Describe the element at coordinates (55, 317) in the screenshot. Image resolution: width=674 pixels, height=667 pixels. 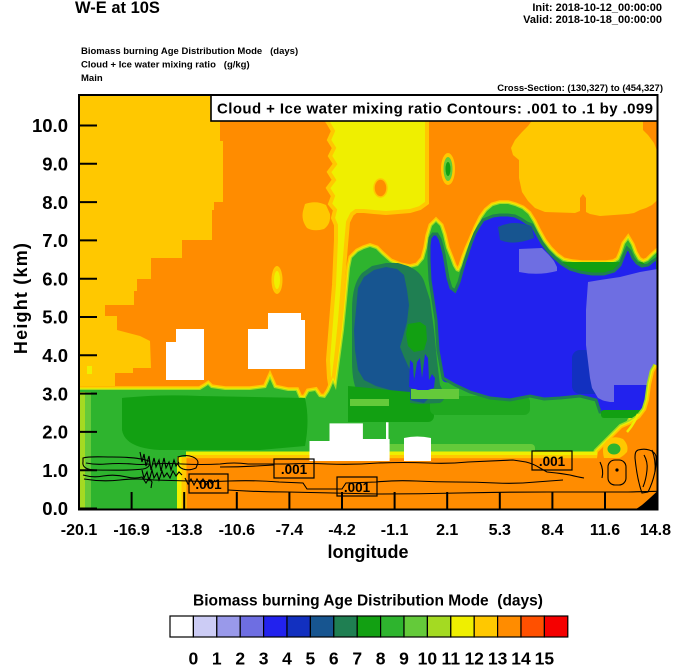
I see `svg-text: 5.0` at that location.